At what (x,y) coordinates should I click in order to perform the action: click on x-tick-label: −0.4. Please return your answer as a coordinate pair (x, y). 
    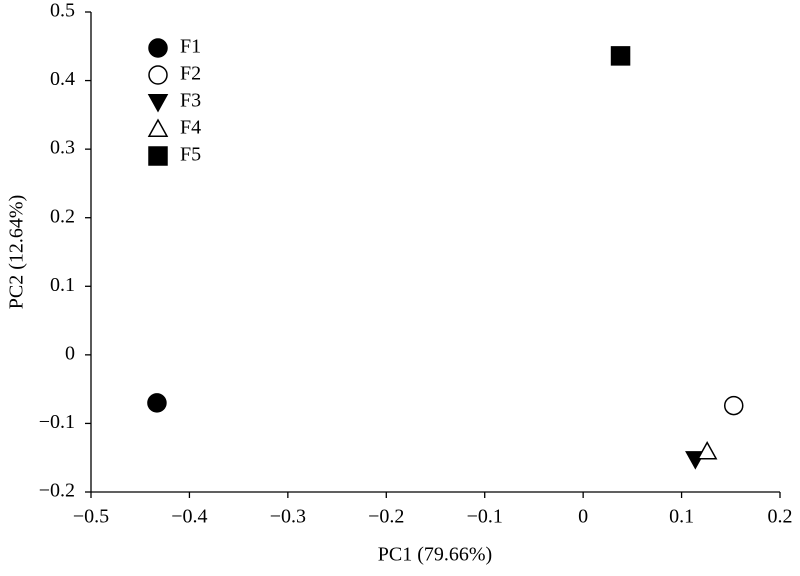
    Looking at the image, I should click on (189, 517).